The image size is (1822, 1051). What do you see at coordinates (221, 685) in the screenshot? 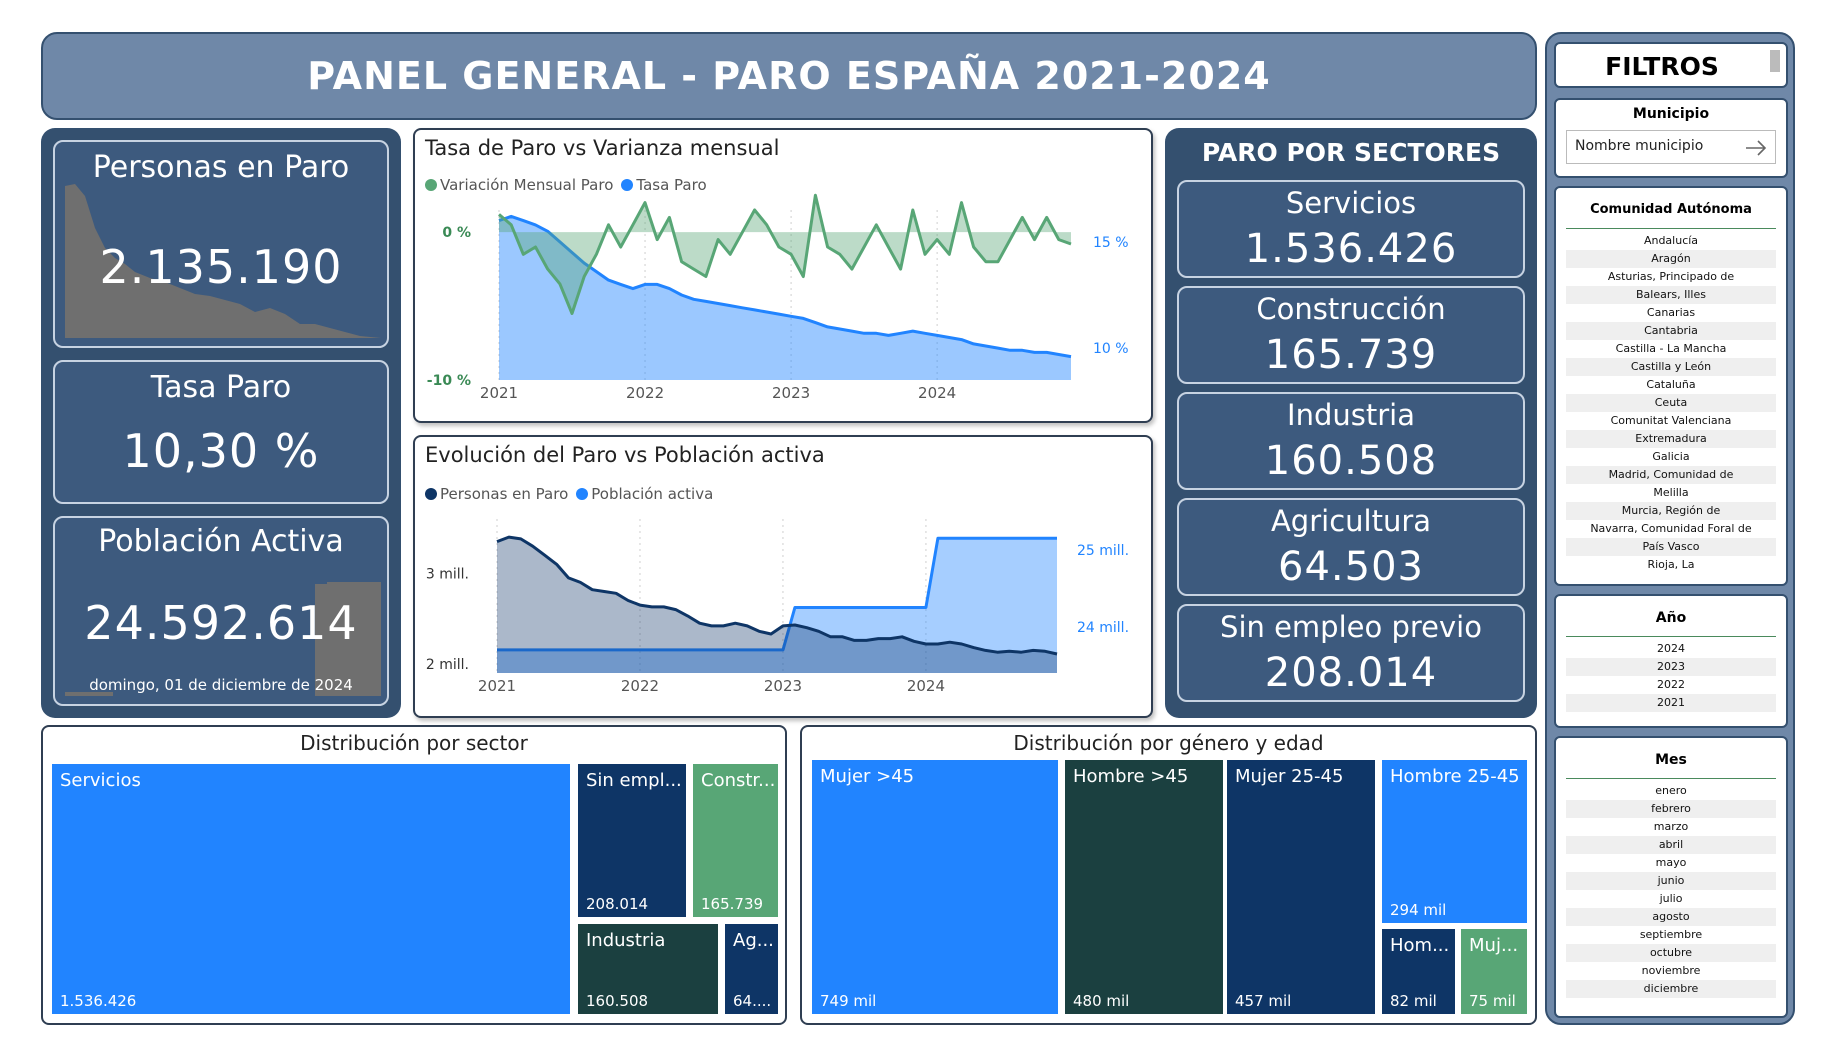
I see `kpi-date: domingo, 01 de diciembre de 2024` at bounding box center [221, 685].